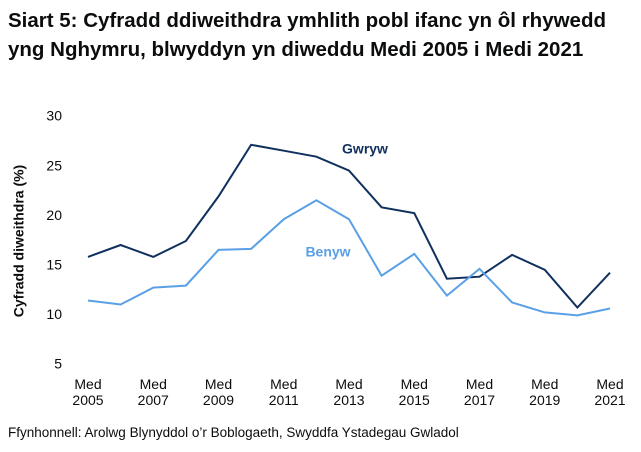 The height and width of the screenshot is (452, 641). What do you see at coordinates (153, 392) in the screenshot?
I see `x-tick-label: Med 2007` at bounding box center [153, 392].